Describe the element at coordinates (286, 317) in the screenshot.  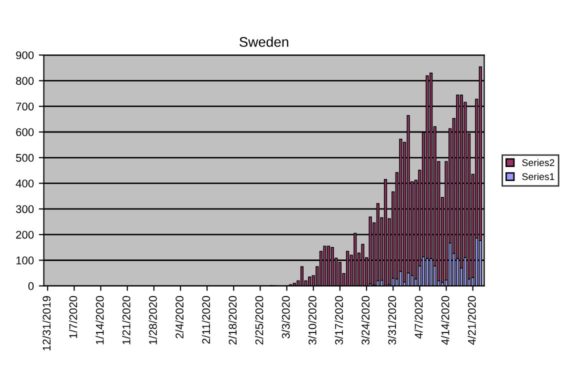
I see `x-tick-label: 3/3/2020` at that location.